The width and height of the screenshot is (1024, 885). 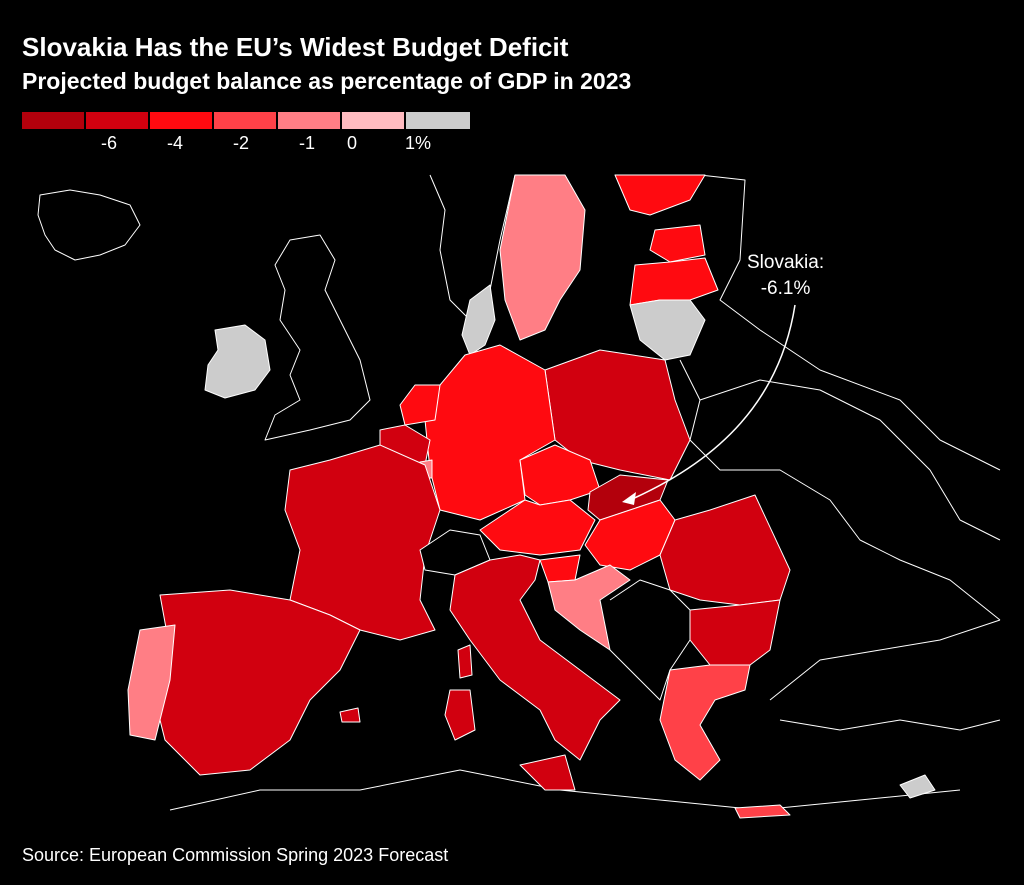 I want to click on legend: -6 -4 -2 -1 0 1%, so click(x=246, y=134).